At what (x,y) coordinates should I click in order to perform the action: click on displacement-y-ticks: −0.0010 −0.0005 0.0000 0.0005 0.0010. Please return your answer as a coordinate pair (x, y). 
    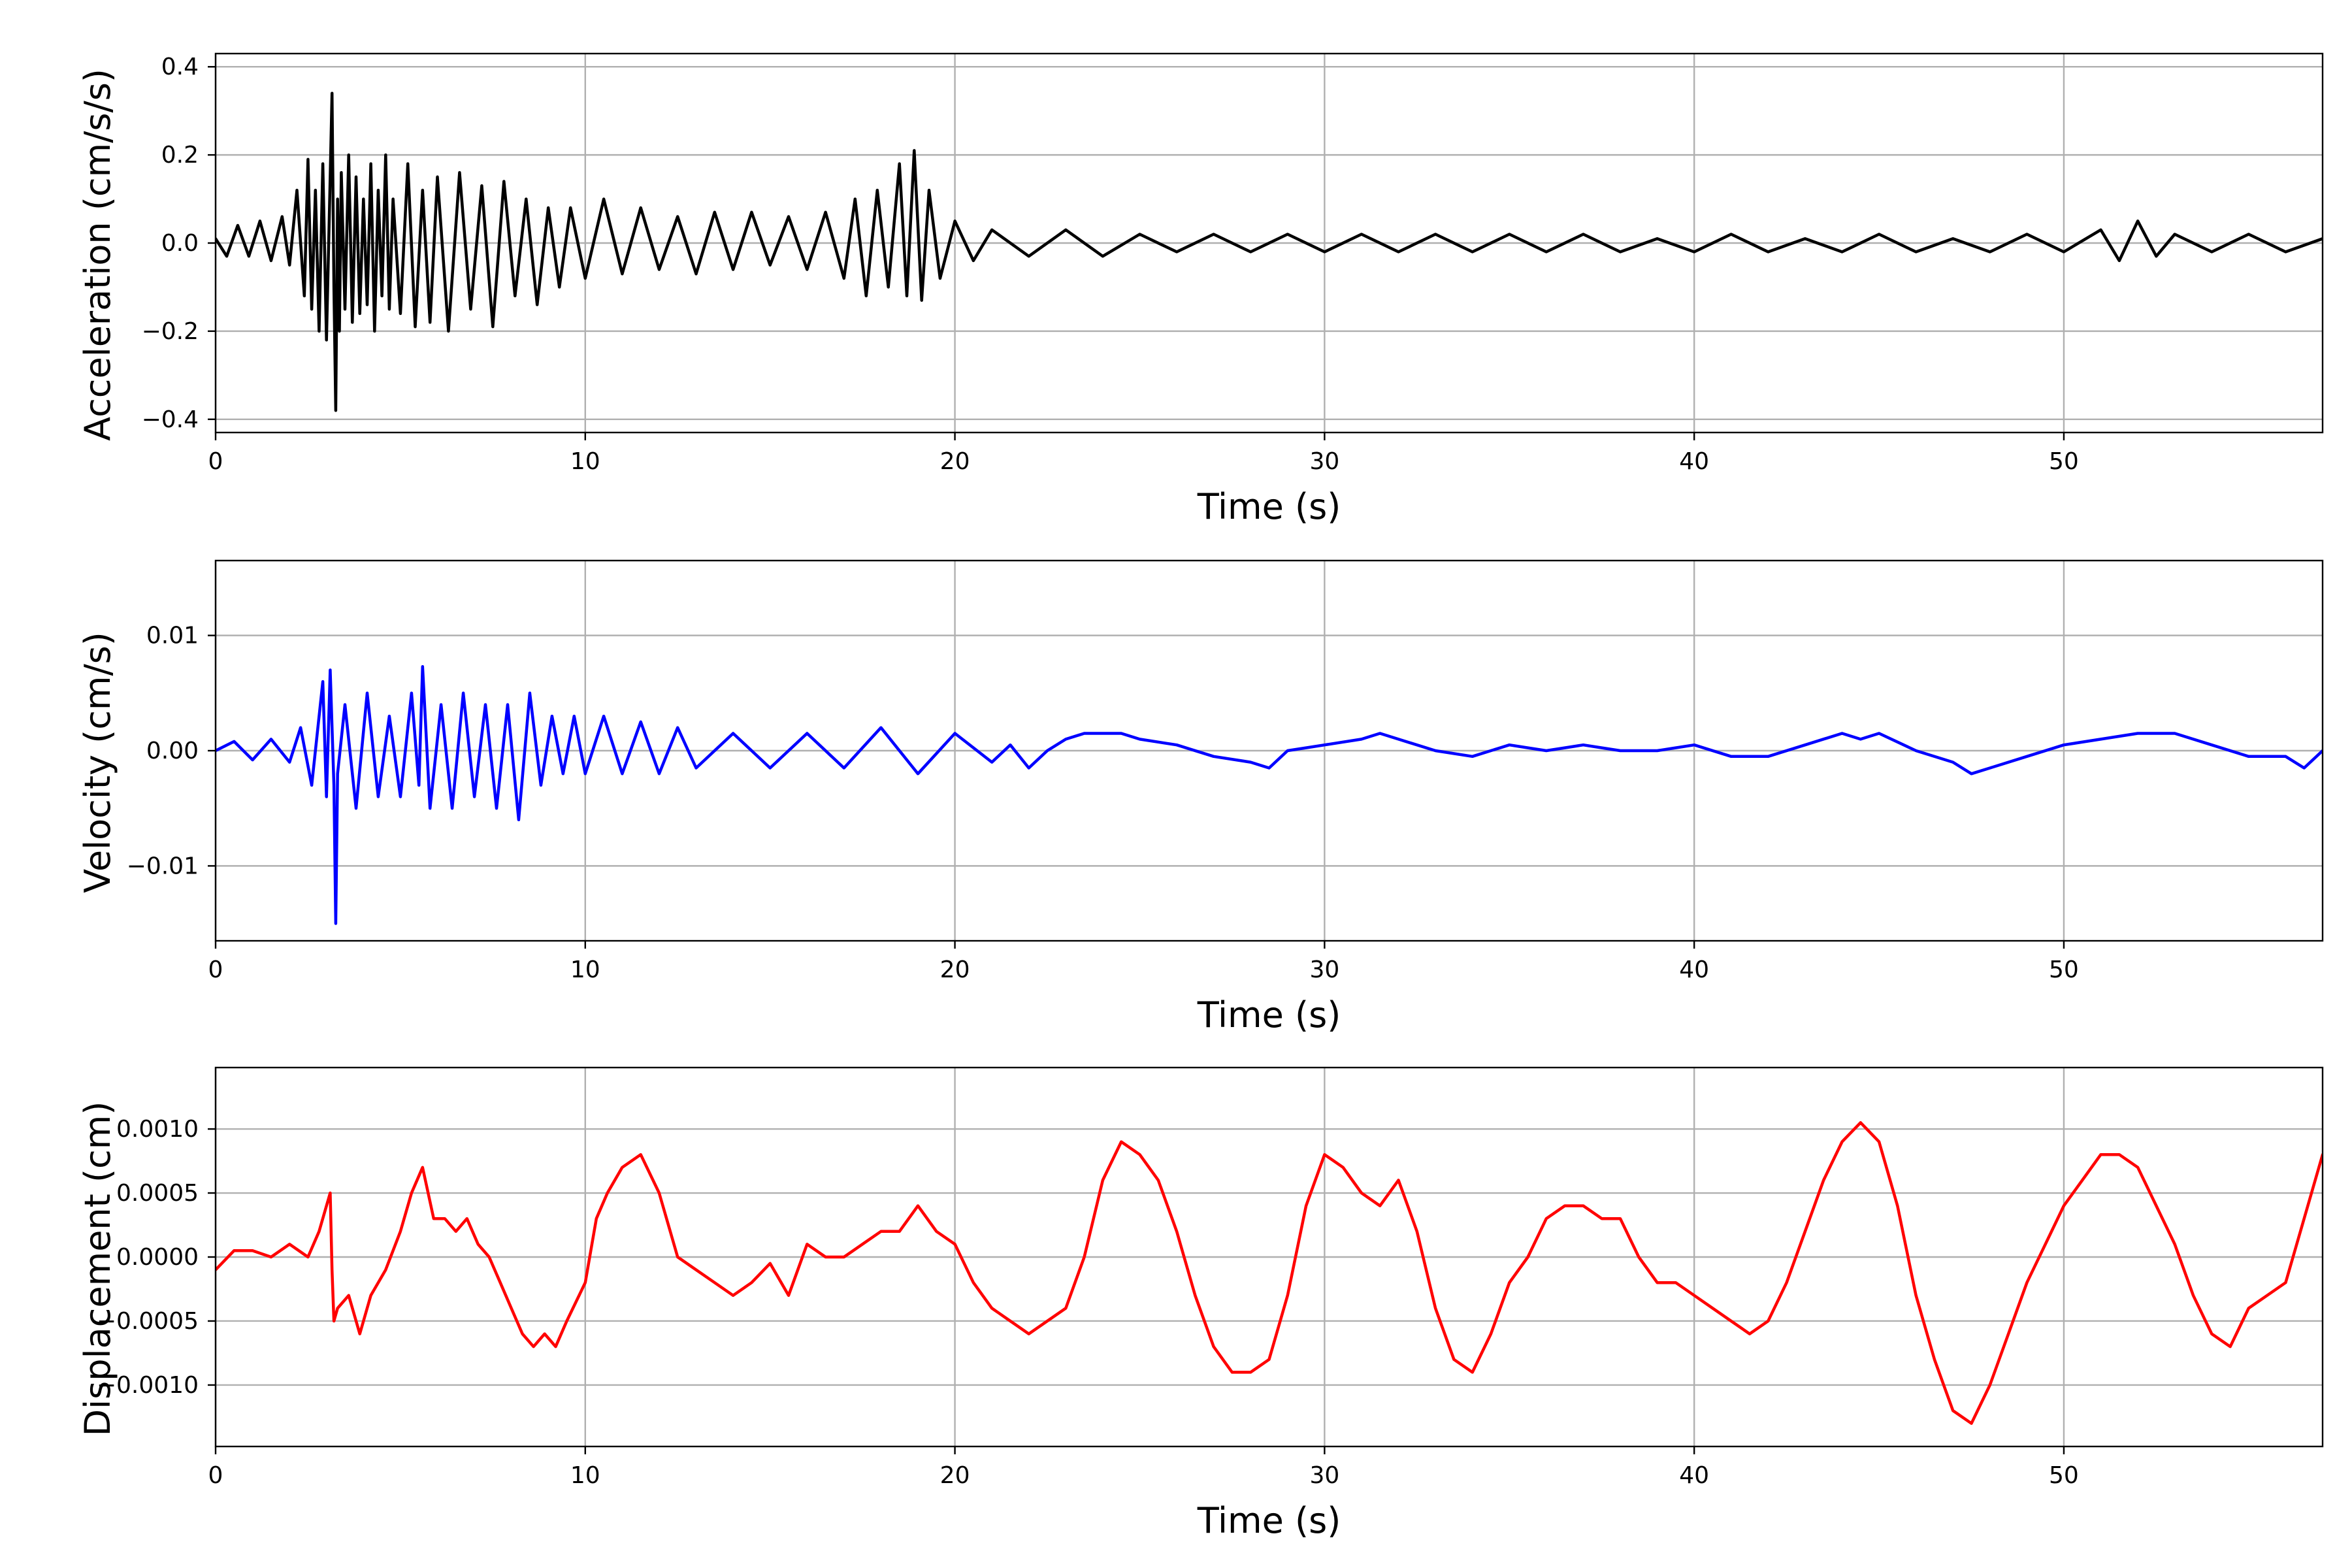
    Looking at the image, I should click on (156, 1257).